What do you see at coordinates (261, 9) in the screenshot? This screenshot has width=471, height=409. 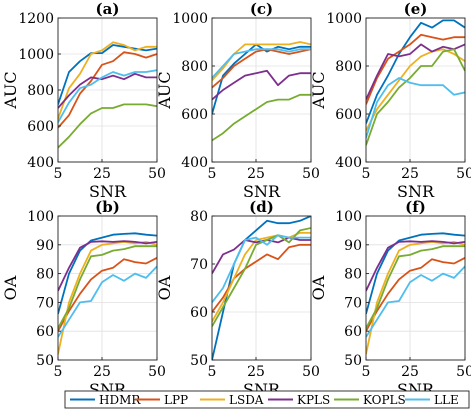 I see `panel-title: (c)` at bounding box center [261, 9].